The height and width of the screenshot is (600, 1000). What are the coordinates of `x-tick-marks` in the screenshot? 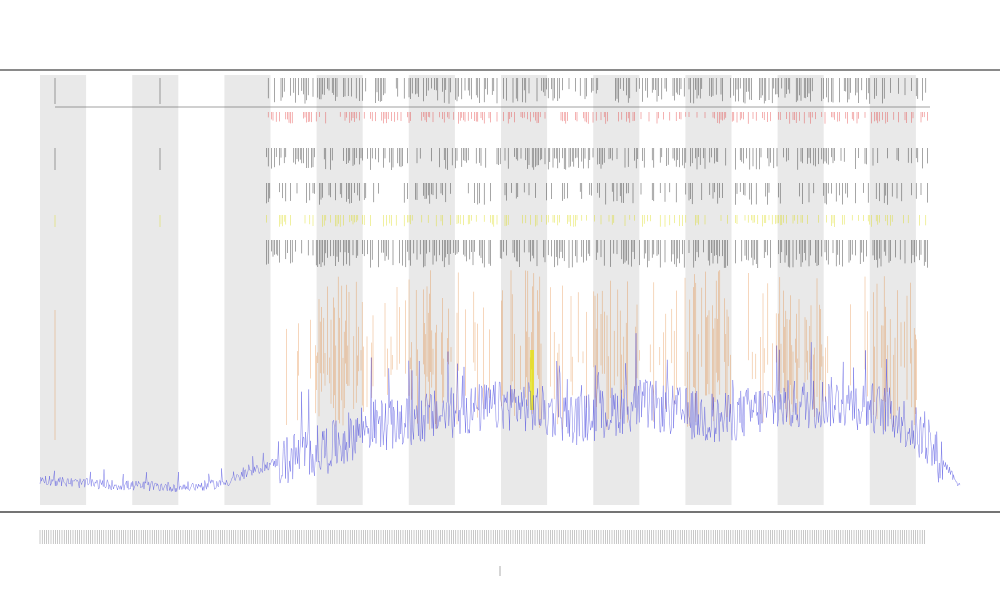 It's located at (482, 553).